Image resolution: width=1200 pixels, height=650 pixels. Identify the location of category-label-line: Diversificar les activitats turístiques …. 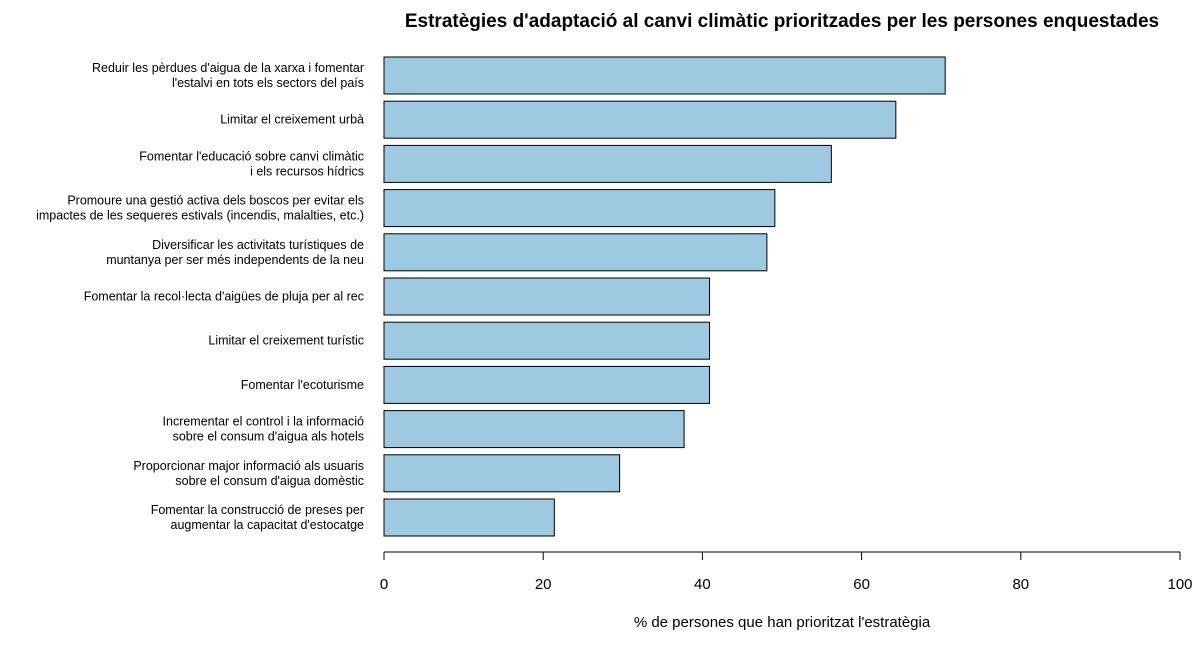
(258, 245).